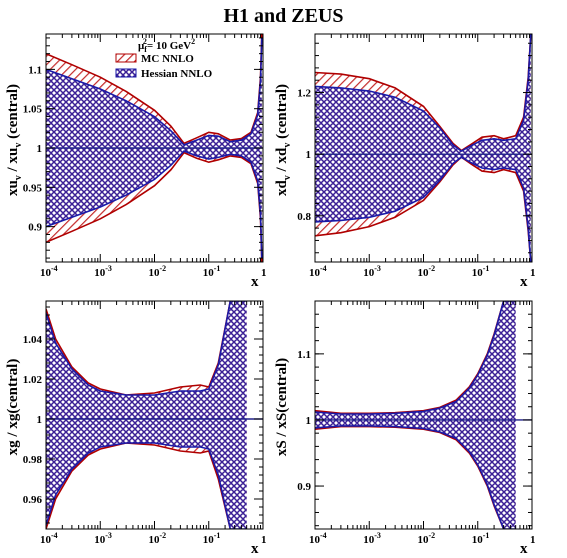 The image size is (567, 558). Describe the element at coordinates (126, 73) in the screenshot. I see `legend-hessian-swatch` at that location.